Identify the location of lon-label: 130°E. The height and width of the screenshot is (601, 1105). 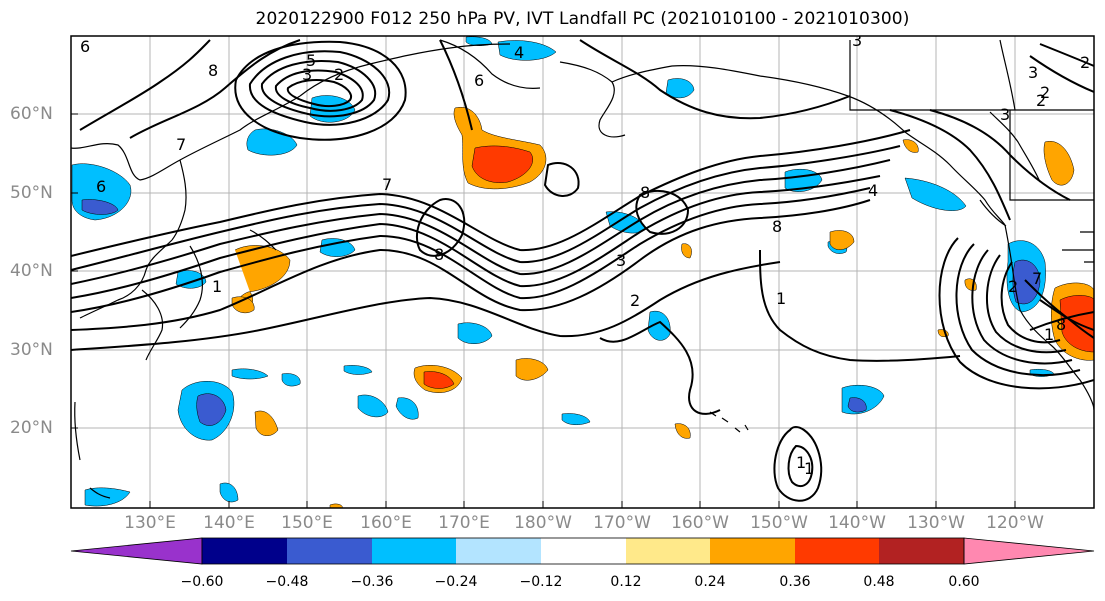
(150, 523).